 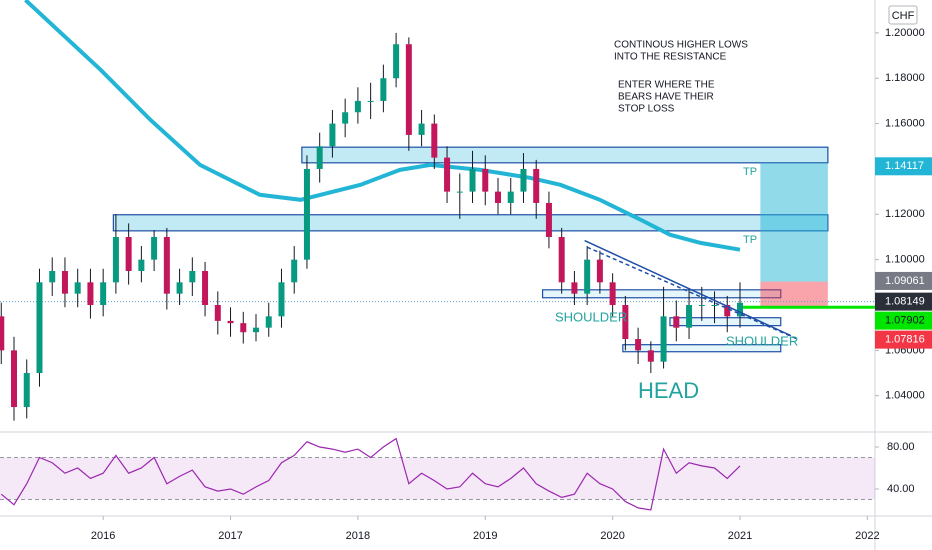 I want to click on rsi-line, so click(x=370, y=474).